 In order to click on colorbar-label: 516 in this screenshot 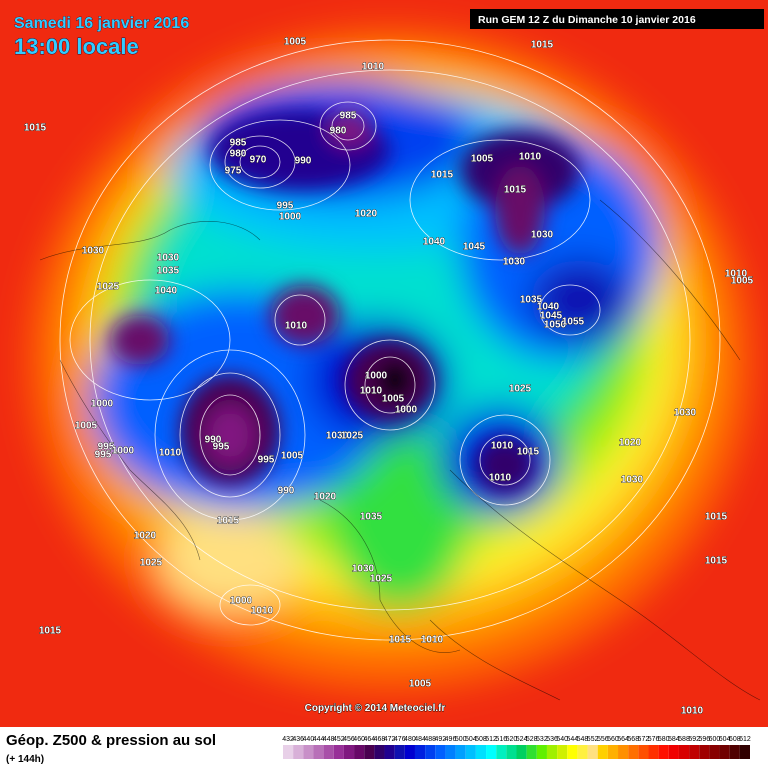, I will do `click(501, 739)`.